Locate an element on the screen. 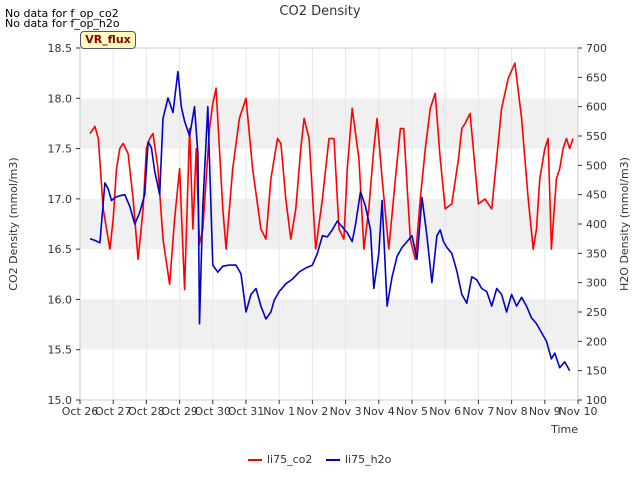 The width and height of the screenshot is (640, 480). y2-tick-label: 150 is located at coordinates (596, 371).